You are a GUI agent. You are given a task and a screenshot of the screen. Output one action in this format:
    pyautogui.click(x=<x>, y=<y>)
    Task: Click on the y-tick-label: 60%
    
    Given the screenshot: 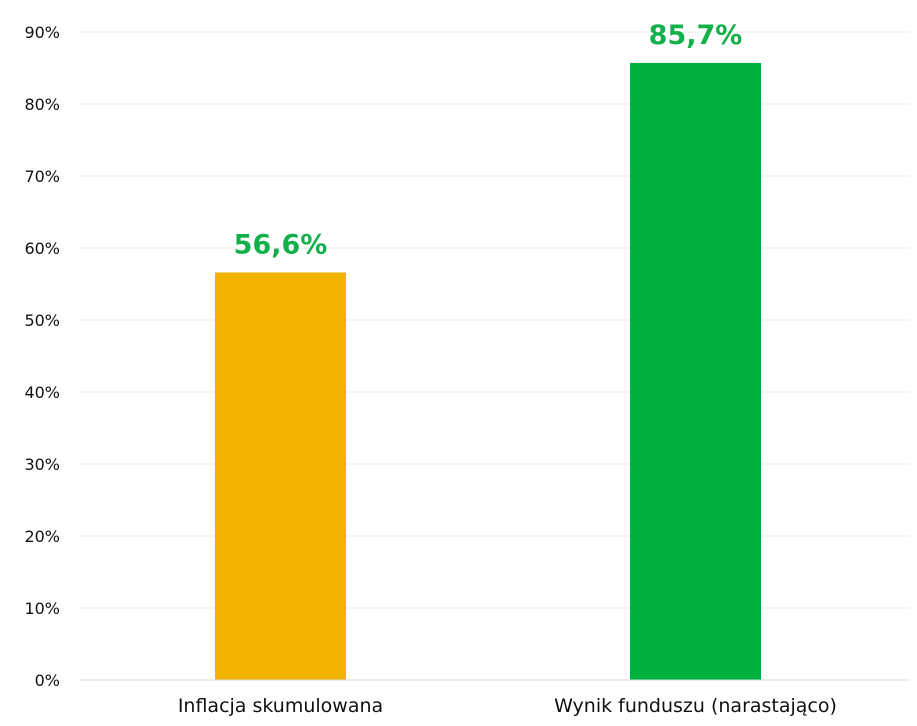 What is the action you would take?
    pyautogui.click(x=42, y=248)
    